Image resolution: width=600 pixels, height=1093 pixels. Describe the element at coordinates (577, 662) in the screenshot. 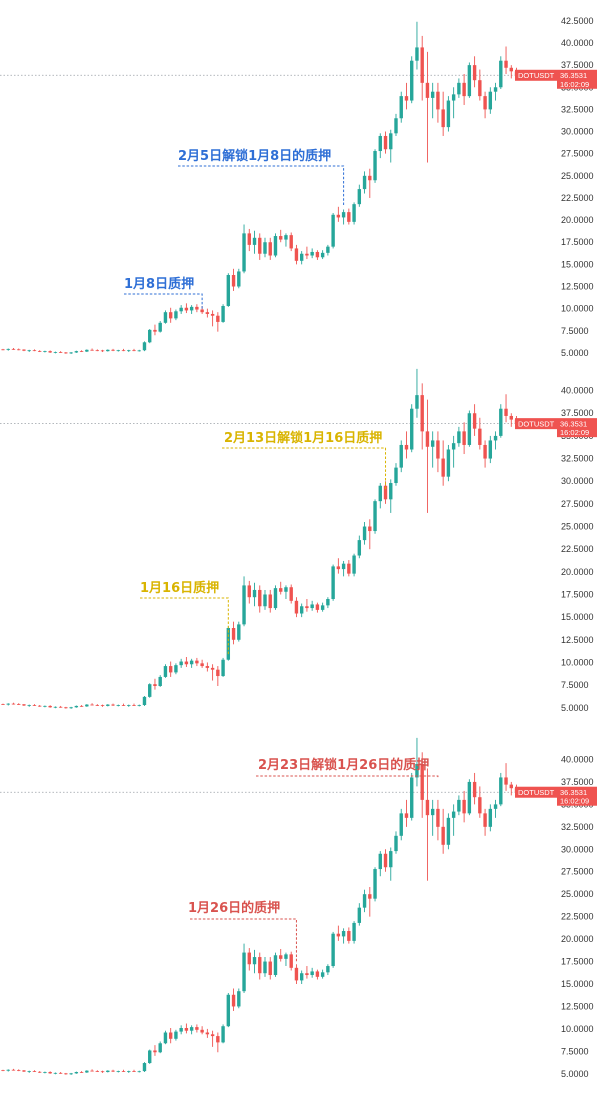

I see `y-tick-label: 10.0000` at that location.